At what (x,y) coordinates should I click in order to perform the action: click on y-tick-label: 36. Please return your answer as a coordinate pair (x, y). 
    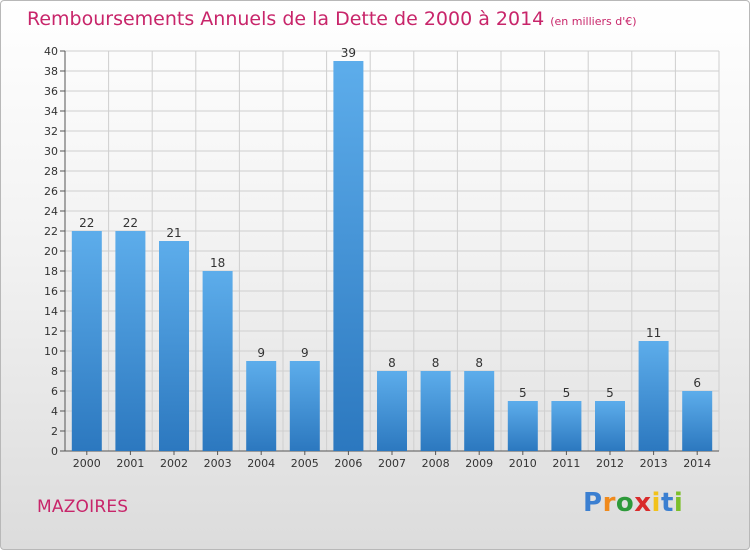
    Looking at the image, I should click on (51, 91).